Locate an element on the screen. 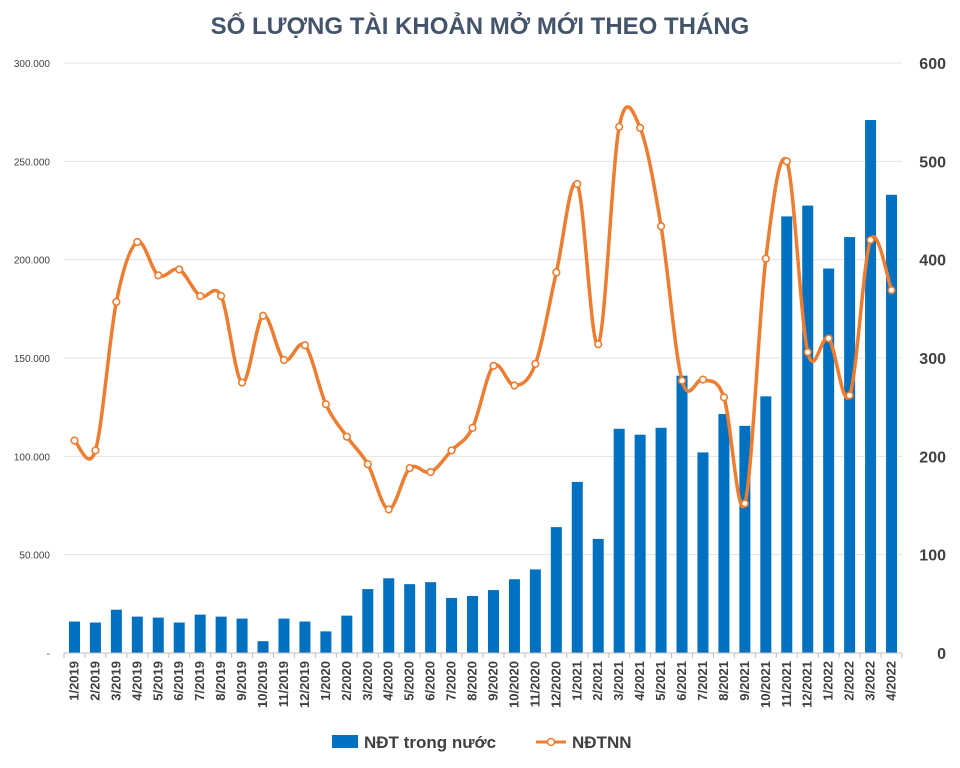 This screenshot has width=960, height=768. x-tick-label: 2/2021 is located at coordinates (597, 681).